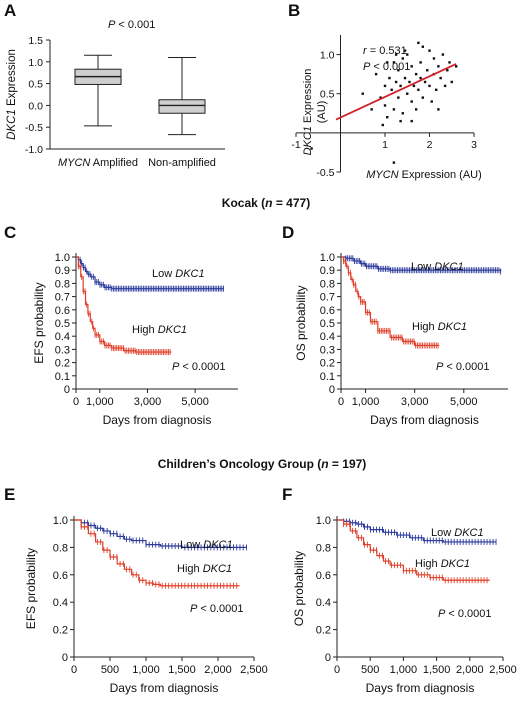 The image size is (520, 701). What do you see at coordinates (385, 51) in the screenshot?
I see `r-value: r = 0.531` at bounding box center [385, 51].